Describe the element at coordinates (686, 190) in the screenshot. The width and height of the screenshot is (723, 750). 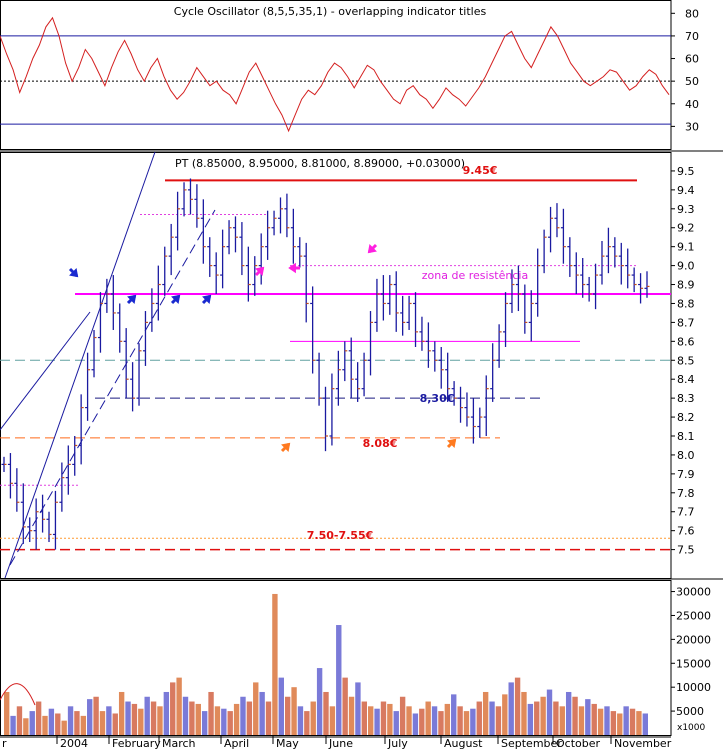
I see `price-y-tick-label: 9.4` at that location.